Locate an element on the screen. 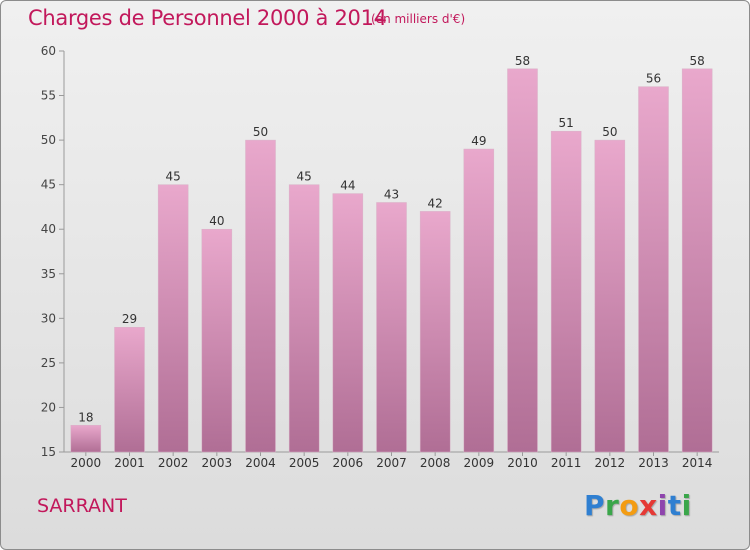 The width and height of the screenshot is (750, 550). x-tick-label-2005: 2005 is located at coordinates (304, 463).